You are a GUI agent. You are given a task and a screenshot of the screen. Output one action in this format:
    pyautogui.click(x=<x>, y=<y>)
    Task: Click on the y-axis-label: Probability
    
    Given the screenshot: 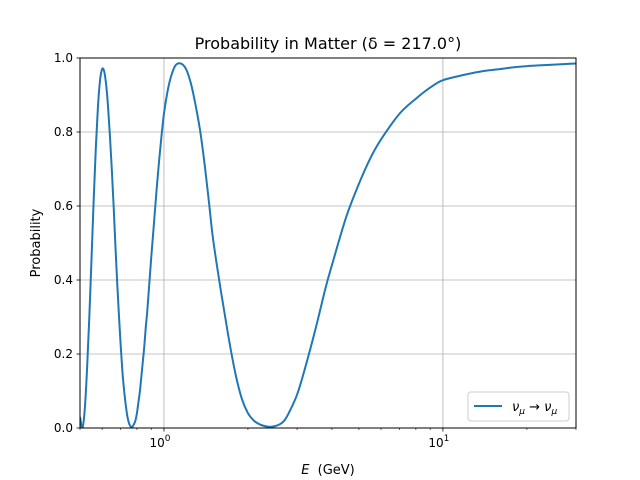 What is the action you would take?
    pyautogui.click(x=36, y=242)
    